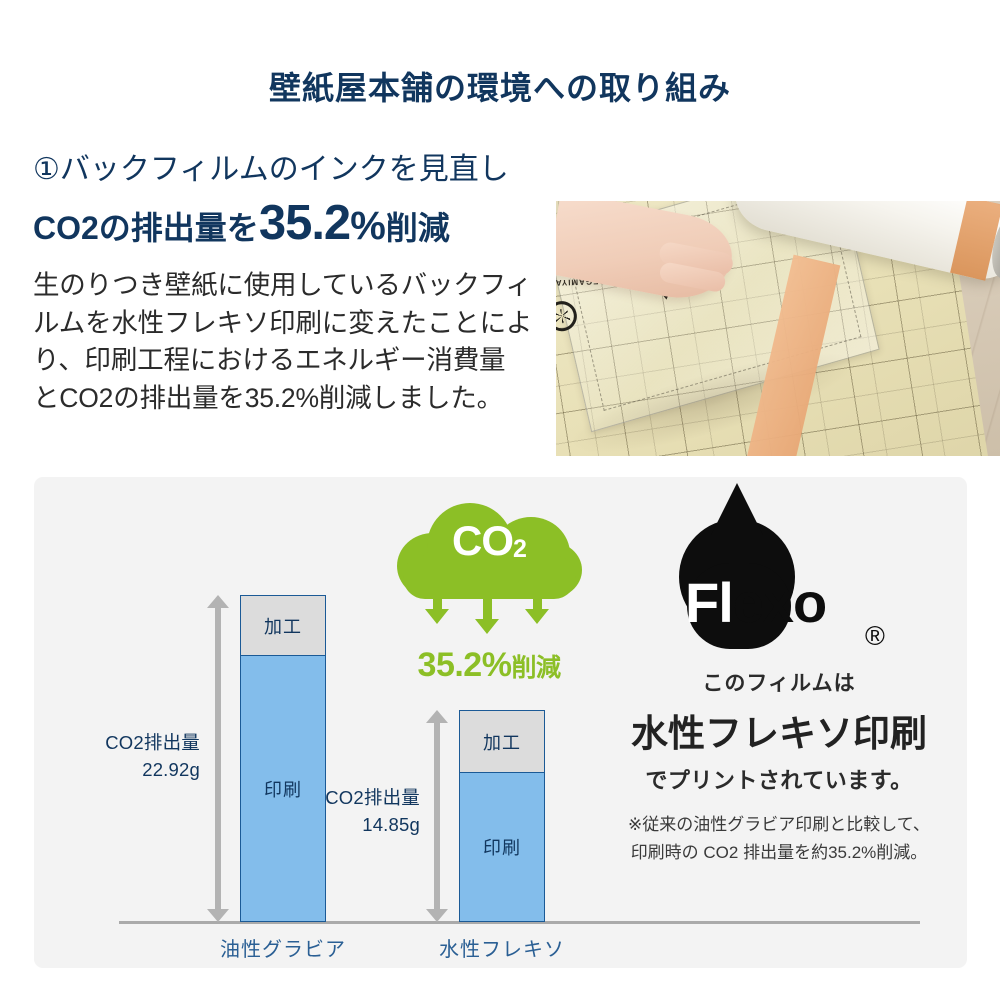  Describe the element at coordinates (778, 328) in the screenshot. I see `backfilm-photo: KABEGAMIYA HONPO` at that location.